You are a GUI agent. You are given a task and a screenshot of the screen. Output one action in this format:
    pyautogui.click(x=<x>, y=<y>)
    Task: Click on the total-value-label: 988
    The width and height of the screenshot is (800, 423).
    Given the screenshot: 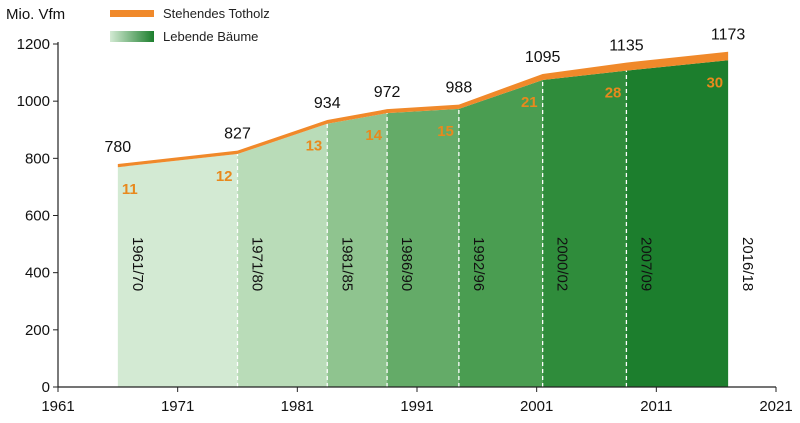 What is the action you would take?
    pyautogui.click(x=459, y=88)
    